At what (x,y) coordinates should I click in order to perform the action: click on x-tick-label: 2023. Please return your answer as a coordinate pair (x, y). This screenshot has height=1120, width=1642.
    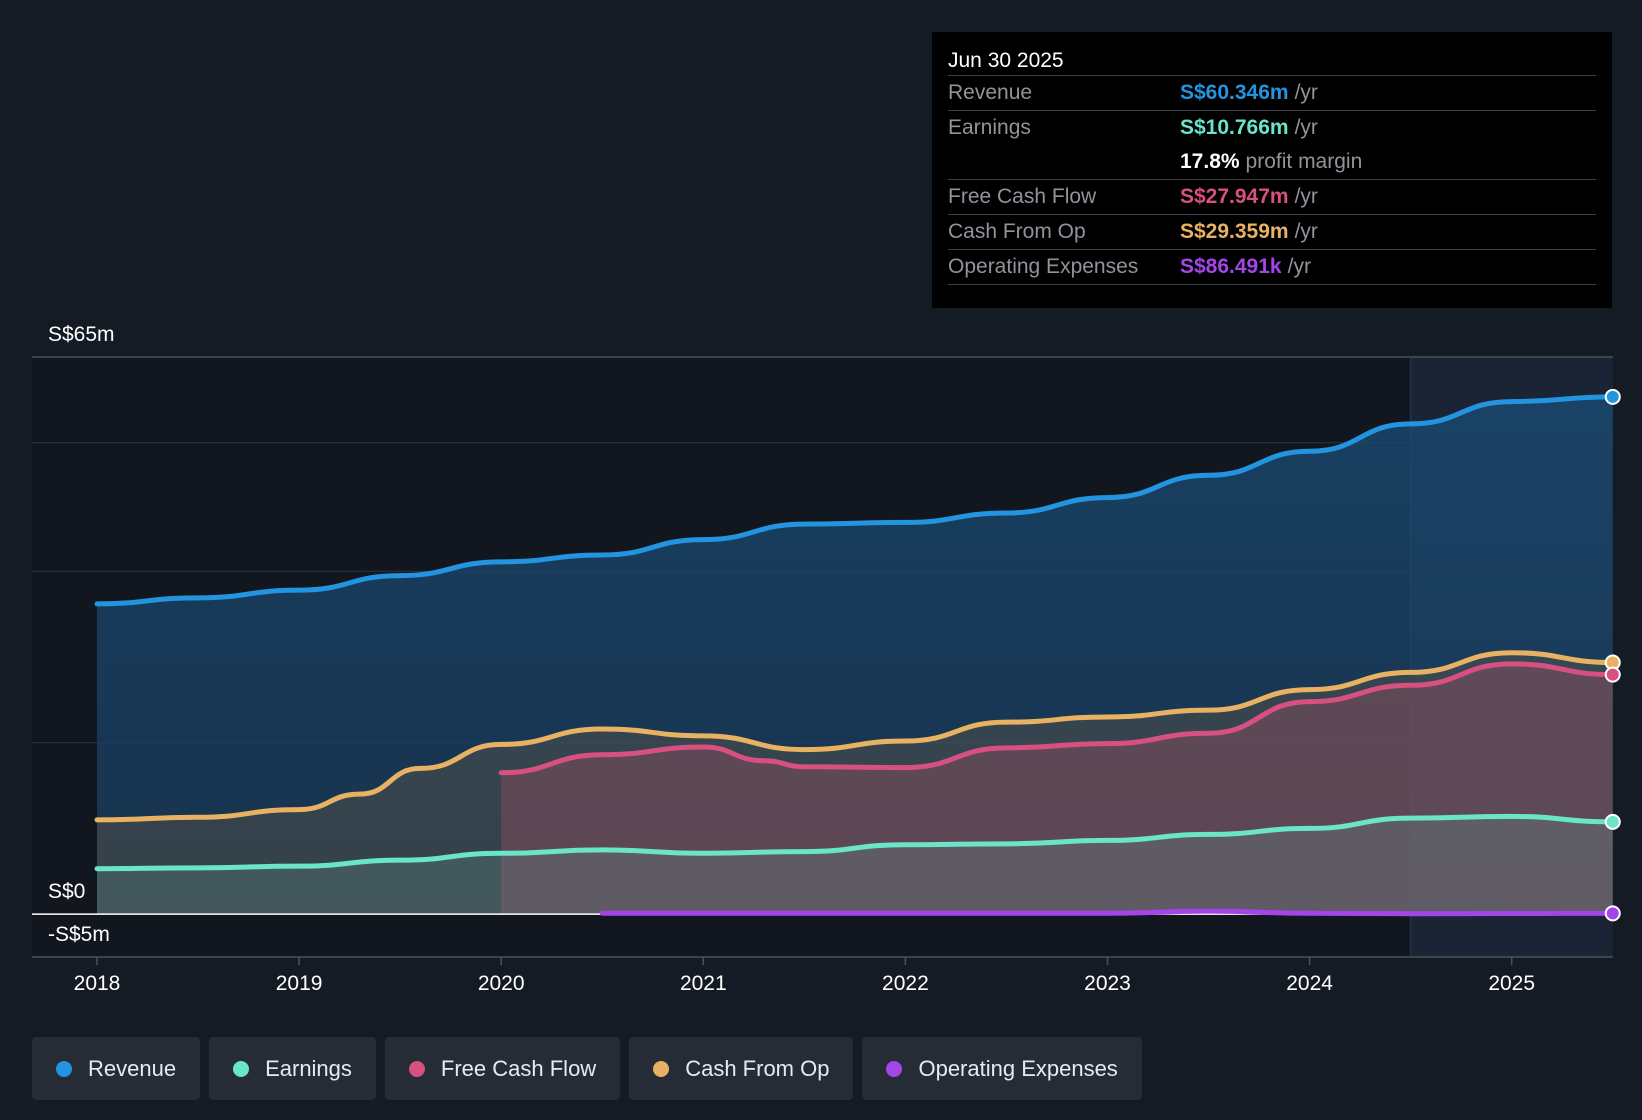
    Looking at the image, I should click on (1107, 983).